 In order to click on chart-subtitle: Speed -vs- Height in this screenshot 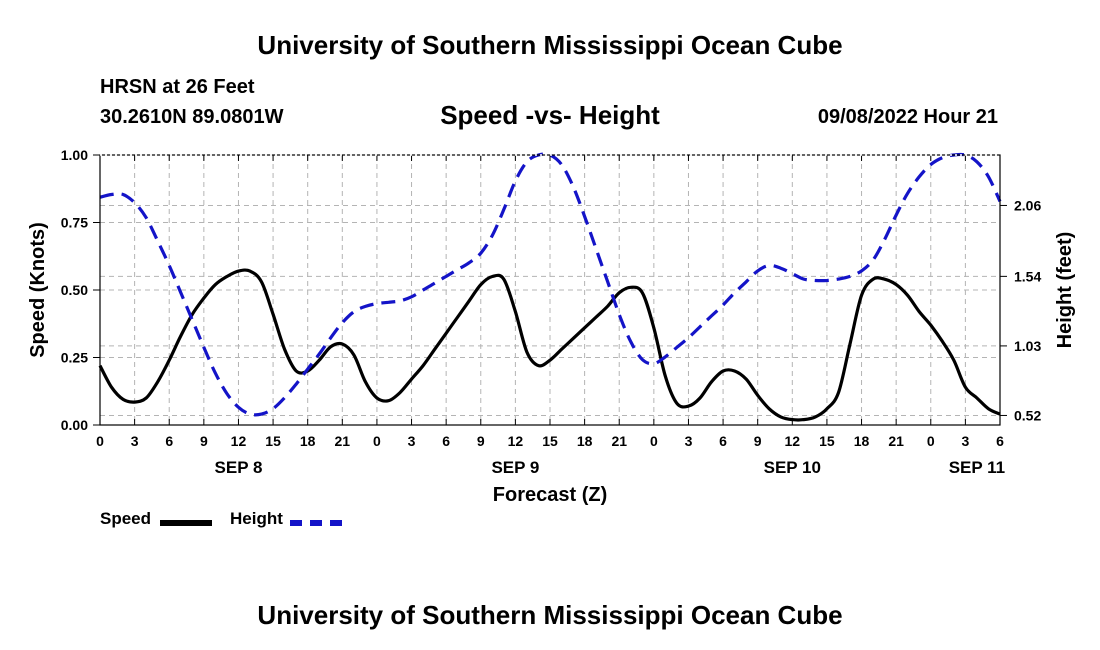, I will do `click(550, 115)`.